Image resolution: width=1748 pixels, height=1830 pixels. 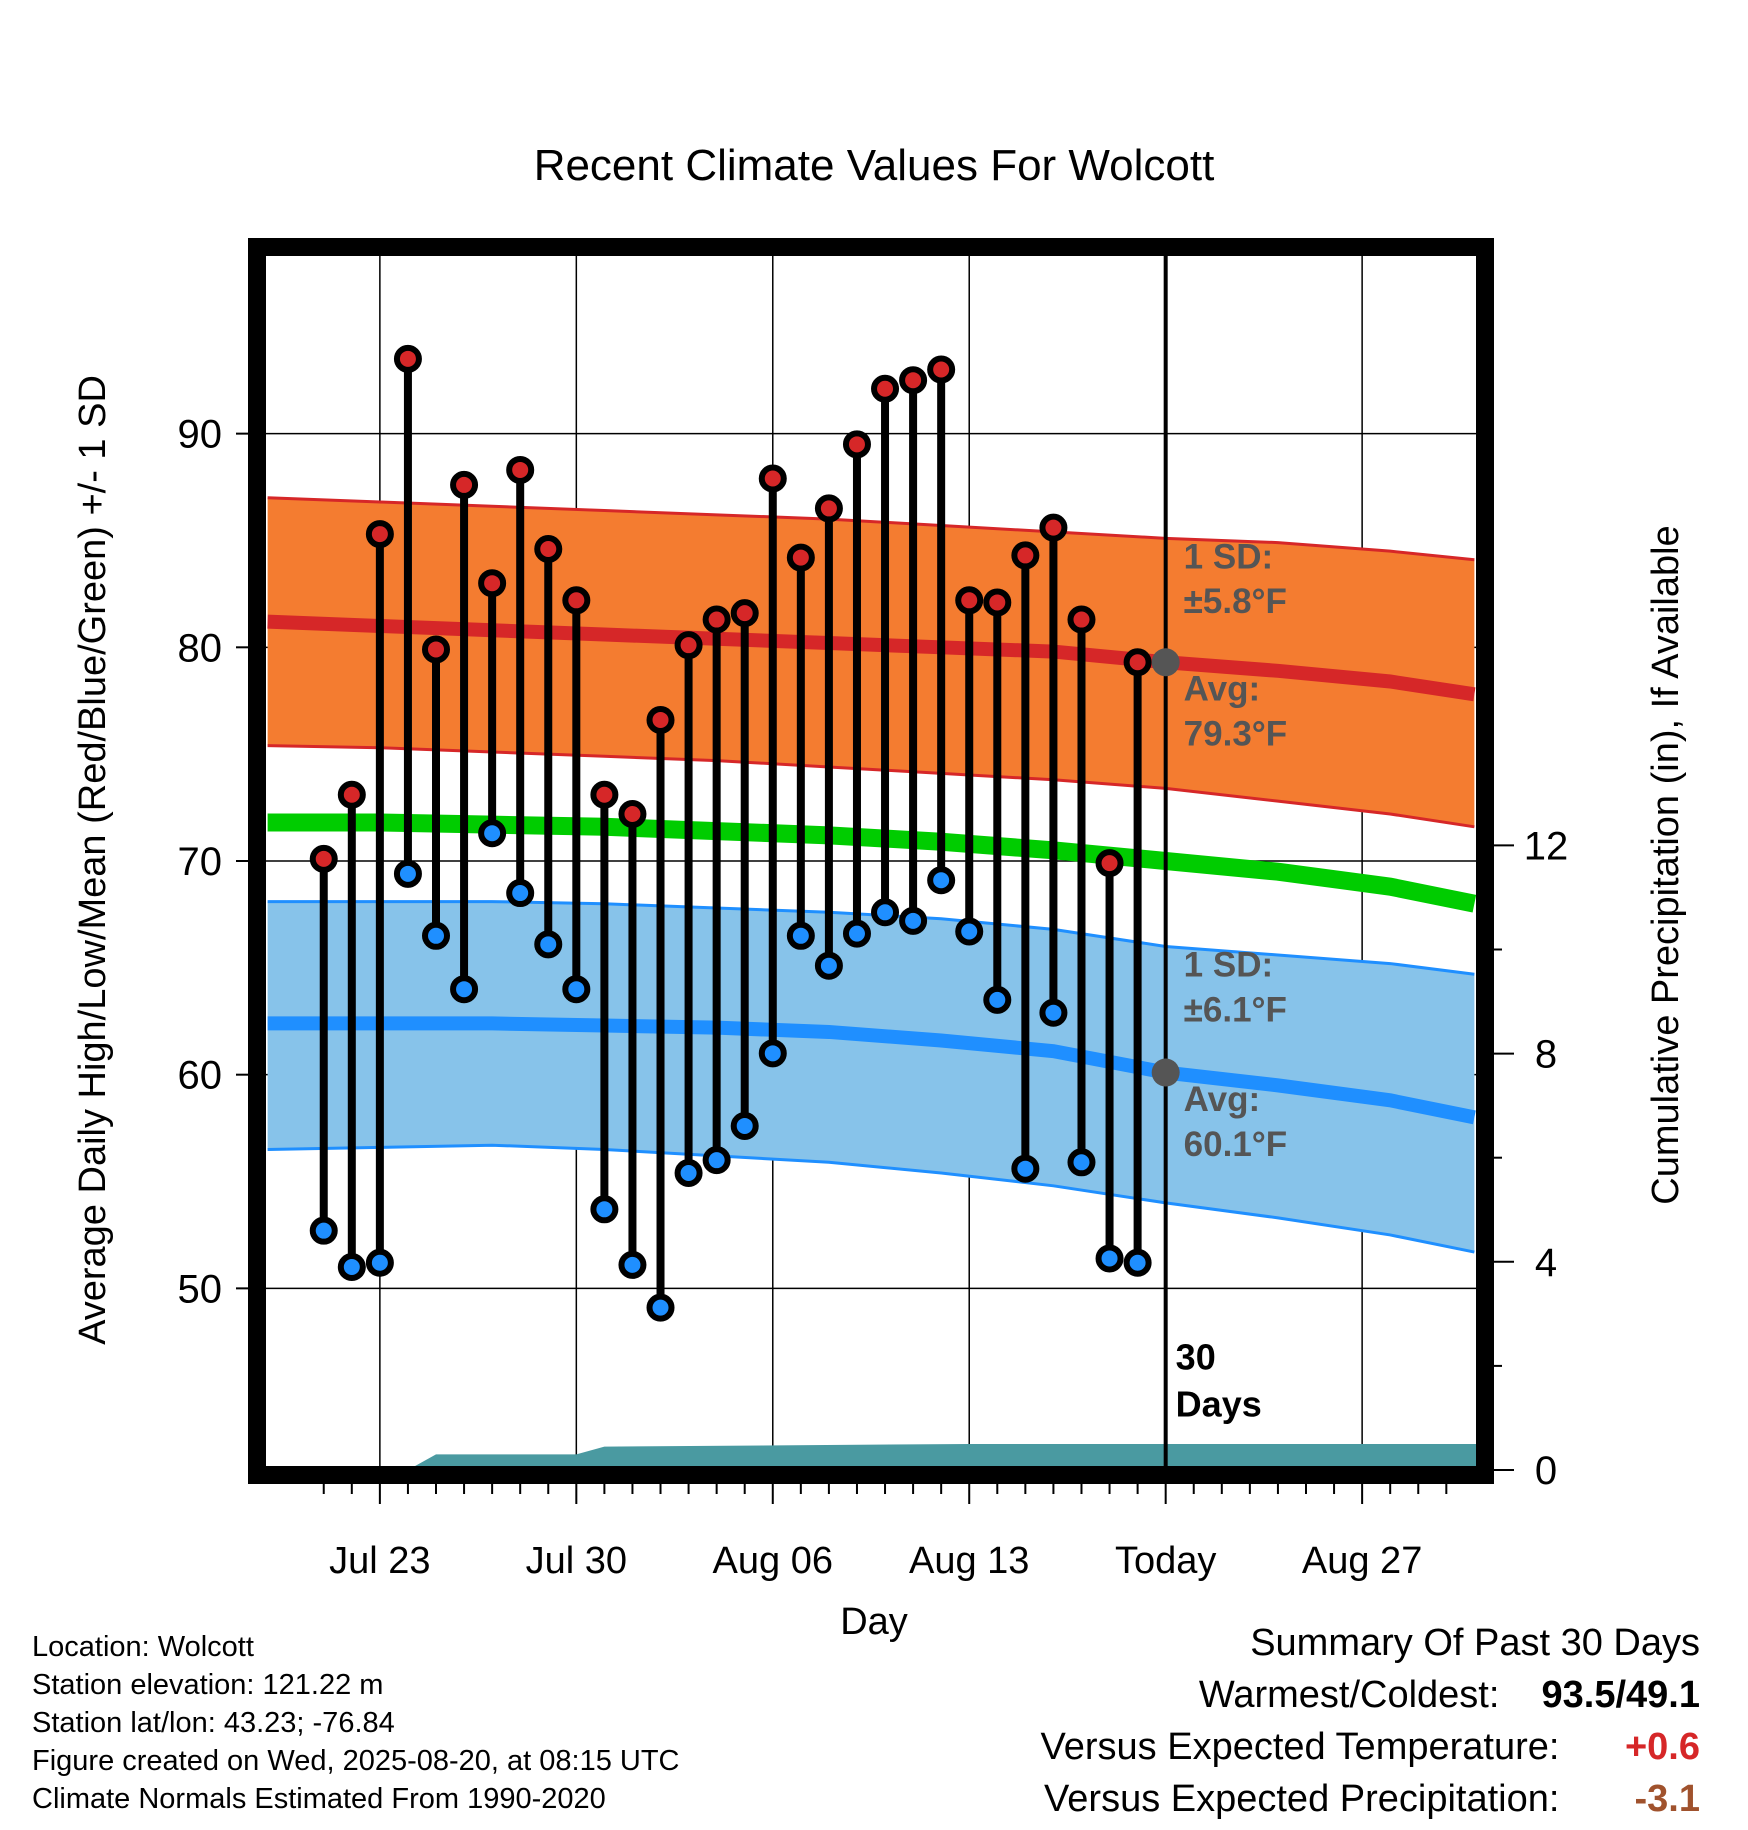 What do you see at coordinates (379, 1561) in the screenshot?
I see `x-tick-label: Jul 23` at bounding box center [379, 1561].